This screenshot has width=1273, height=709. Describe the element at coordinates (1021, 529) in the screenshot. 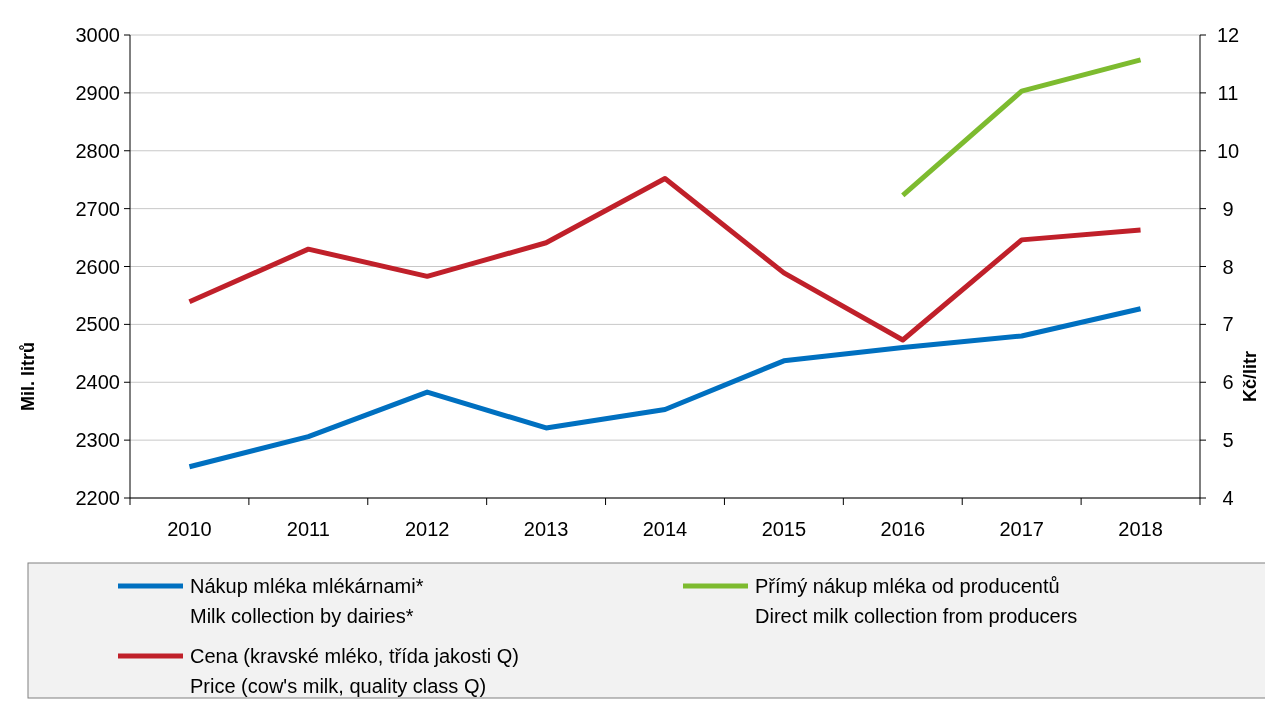

I see `x-tick-label: 2017` at that location.